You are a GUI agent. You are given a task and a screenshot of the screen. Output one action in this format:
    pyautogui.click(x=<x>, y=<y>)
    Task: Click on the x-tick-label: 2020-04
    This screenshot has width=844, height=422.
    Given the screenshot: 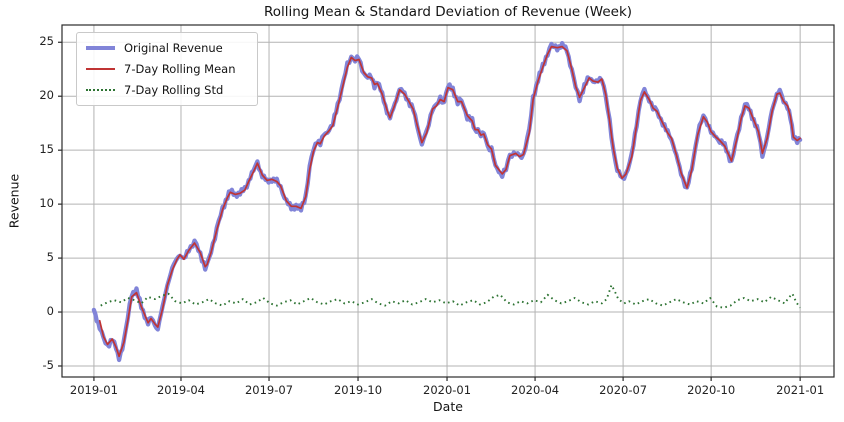 What is the action you would take?
    pyautogui.click(x=535, y=390)
    